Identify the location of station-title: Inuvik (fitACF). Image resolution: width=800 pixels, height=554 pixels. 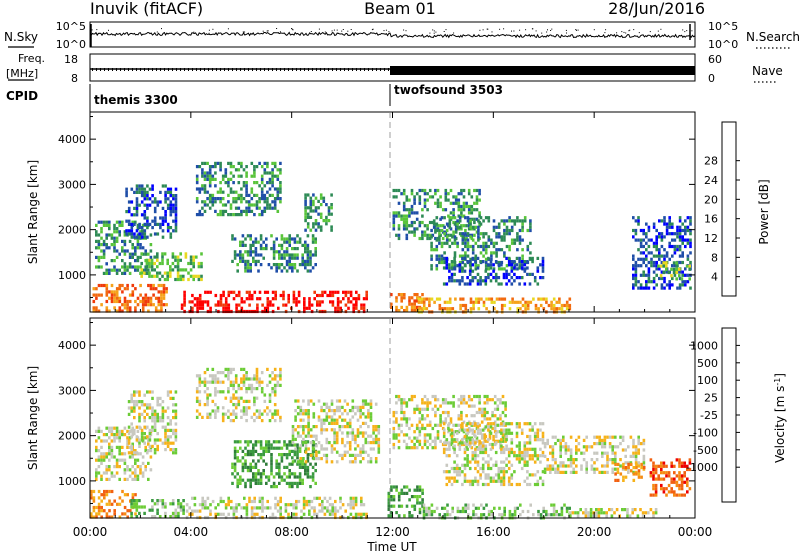
(146, 9).